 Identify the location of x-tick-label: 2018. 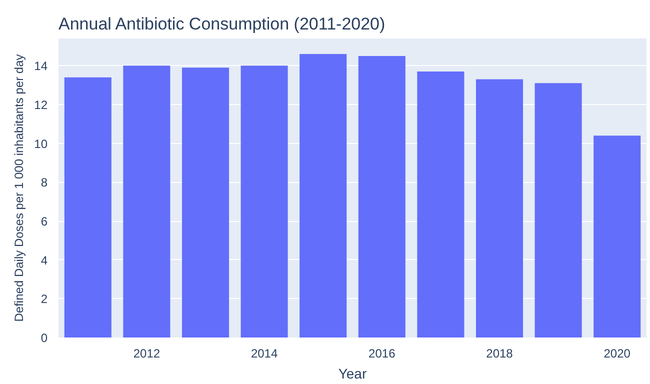
(500, 353).